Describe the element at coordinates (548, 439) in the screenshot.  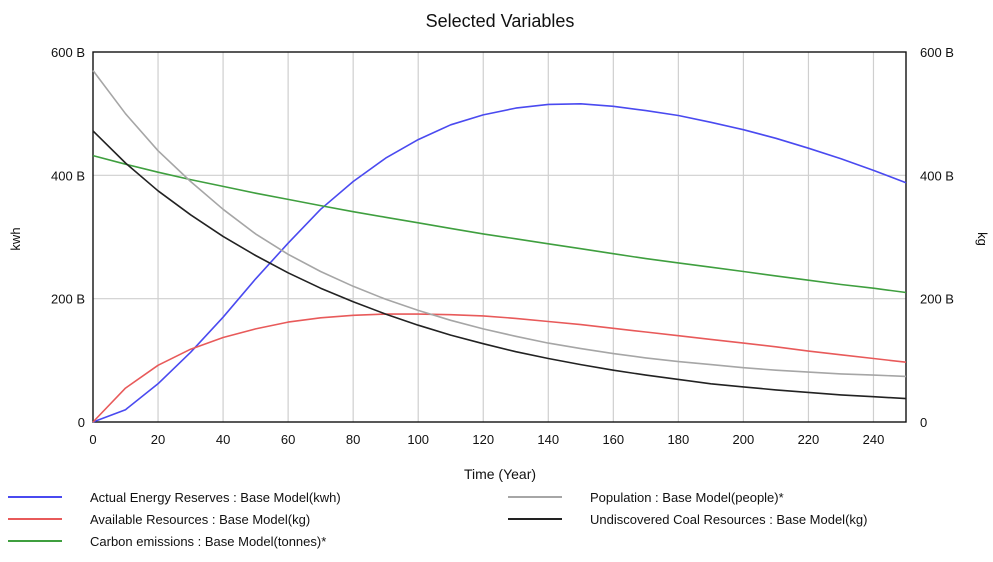
I see `x-tick-label: 140` at that location.